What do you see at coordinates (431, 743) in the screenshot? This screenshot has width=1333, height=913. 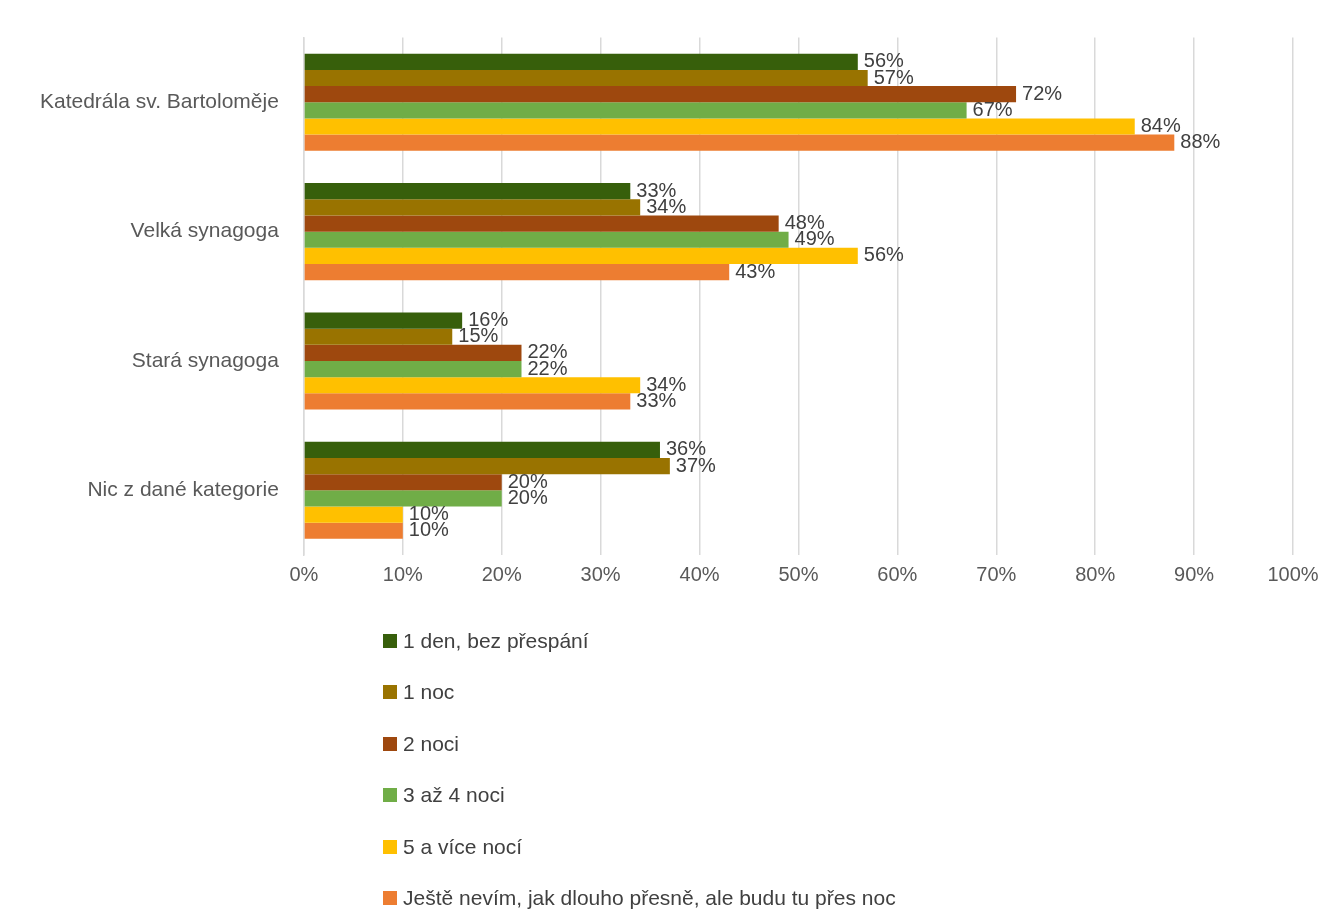 I see `legend-label: 2 noci` at bounding box center [431, 743].